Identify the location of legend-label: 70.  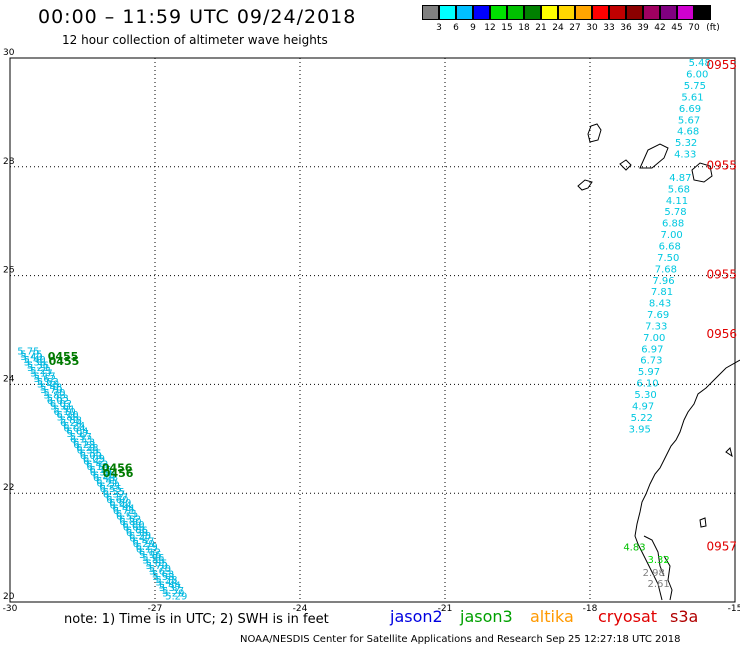
(694, 28).